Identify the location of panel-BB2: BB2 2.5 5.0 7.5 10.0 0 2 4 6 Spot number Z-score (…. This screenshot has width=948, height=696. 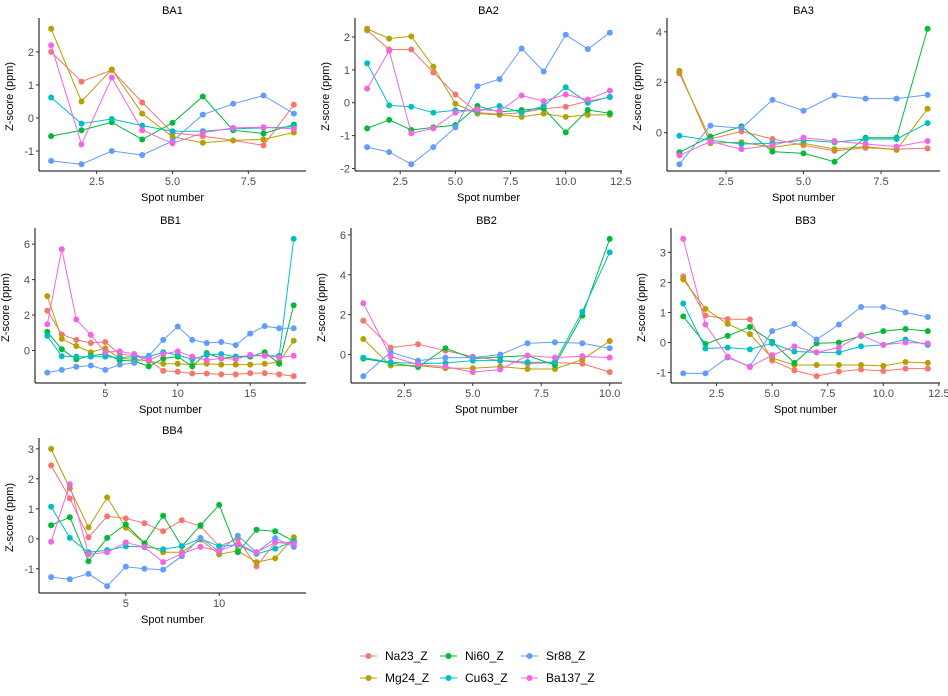
(469, 315).